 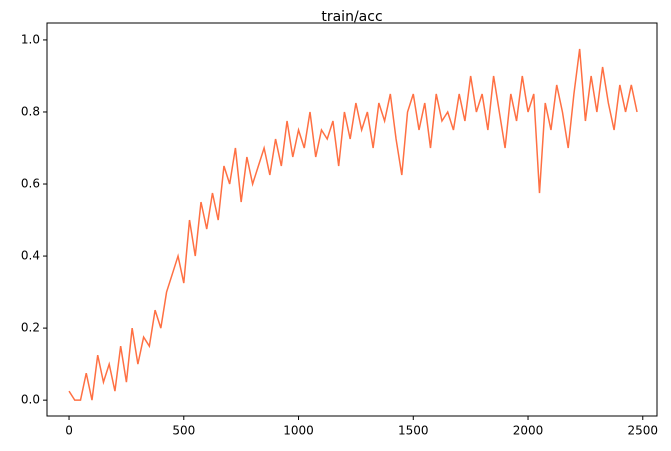 I want to click on y-tick-label: 0.8, so click(x=30, y=111).